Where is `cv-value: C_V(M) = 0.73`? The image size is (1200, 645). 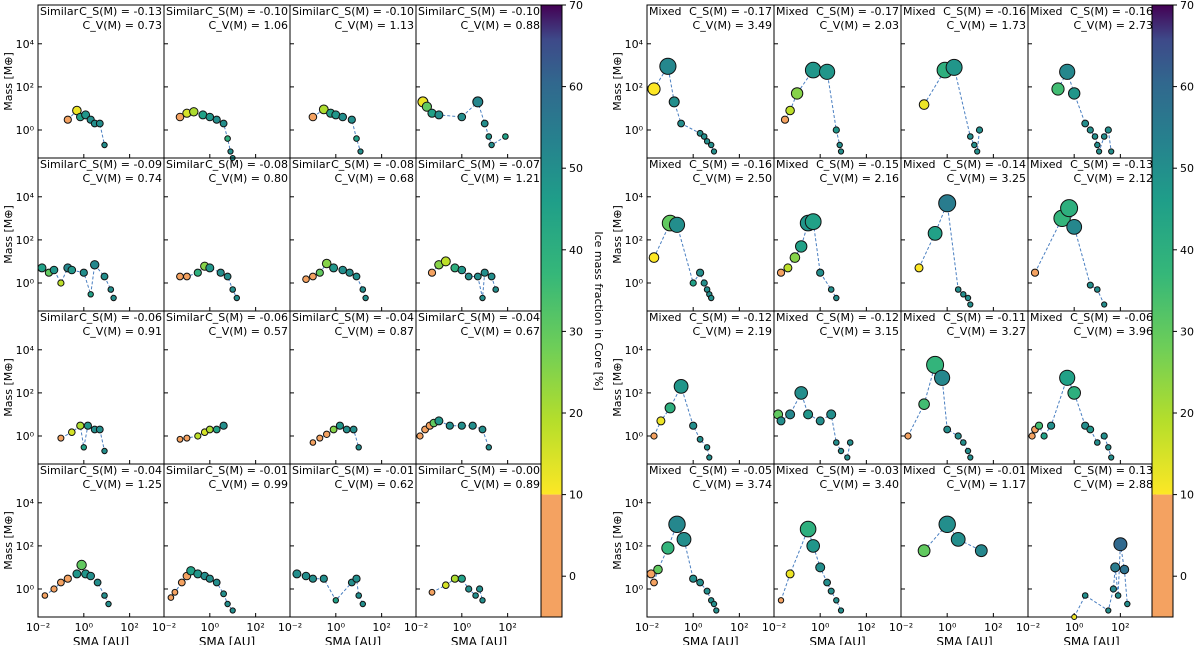 cv-value: C_V(M) = 0.73 is located at coordinates (122, 25).